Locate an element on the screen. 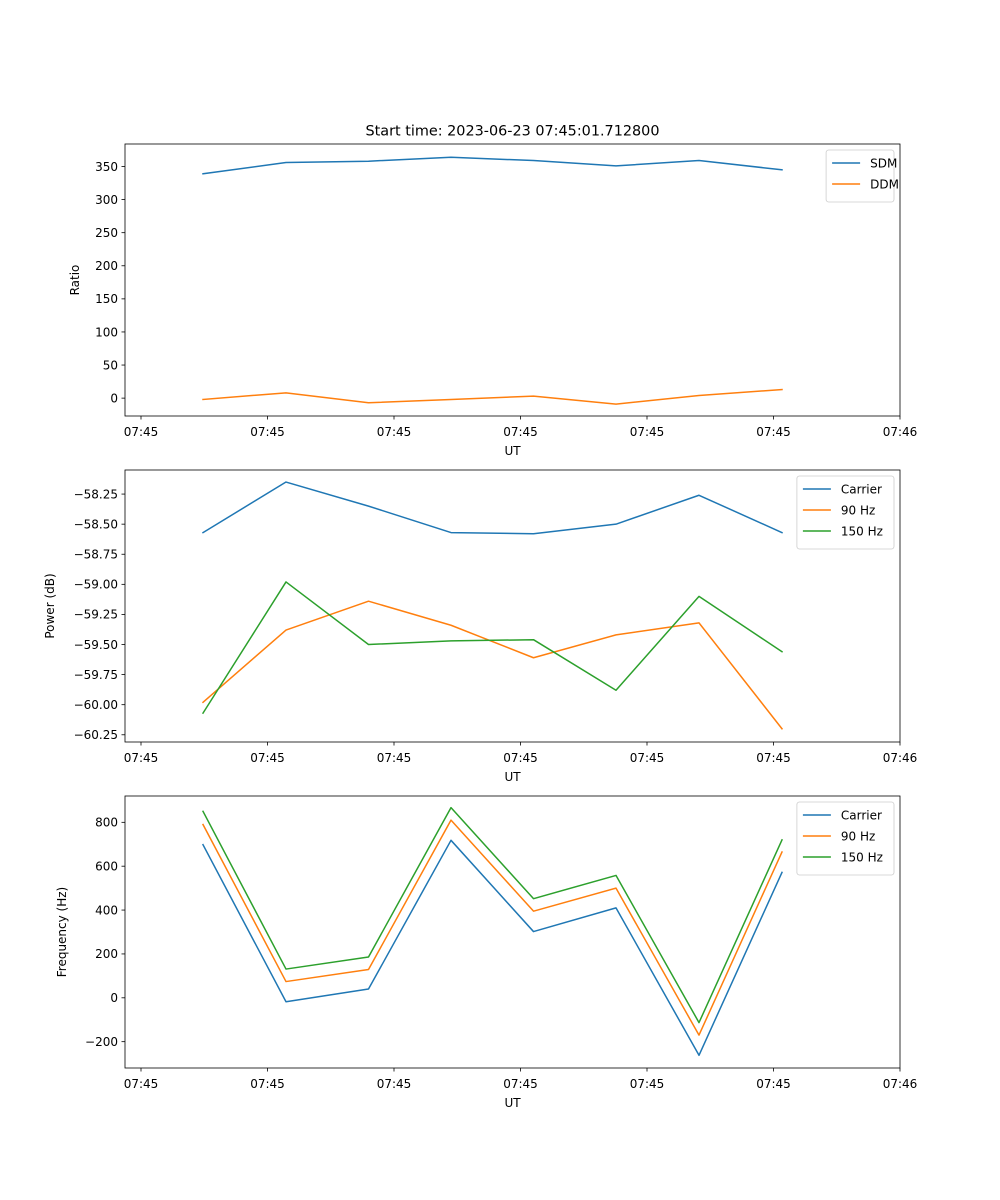 This screenshot has height=1200, width=1000. y-tick-label: −60.00 is located at coordinates (96, 705).